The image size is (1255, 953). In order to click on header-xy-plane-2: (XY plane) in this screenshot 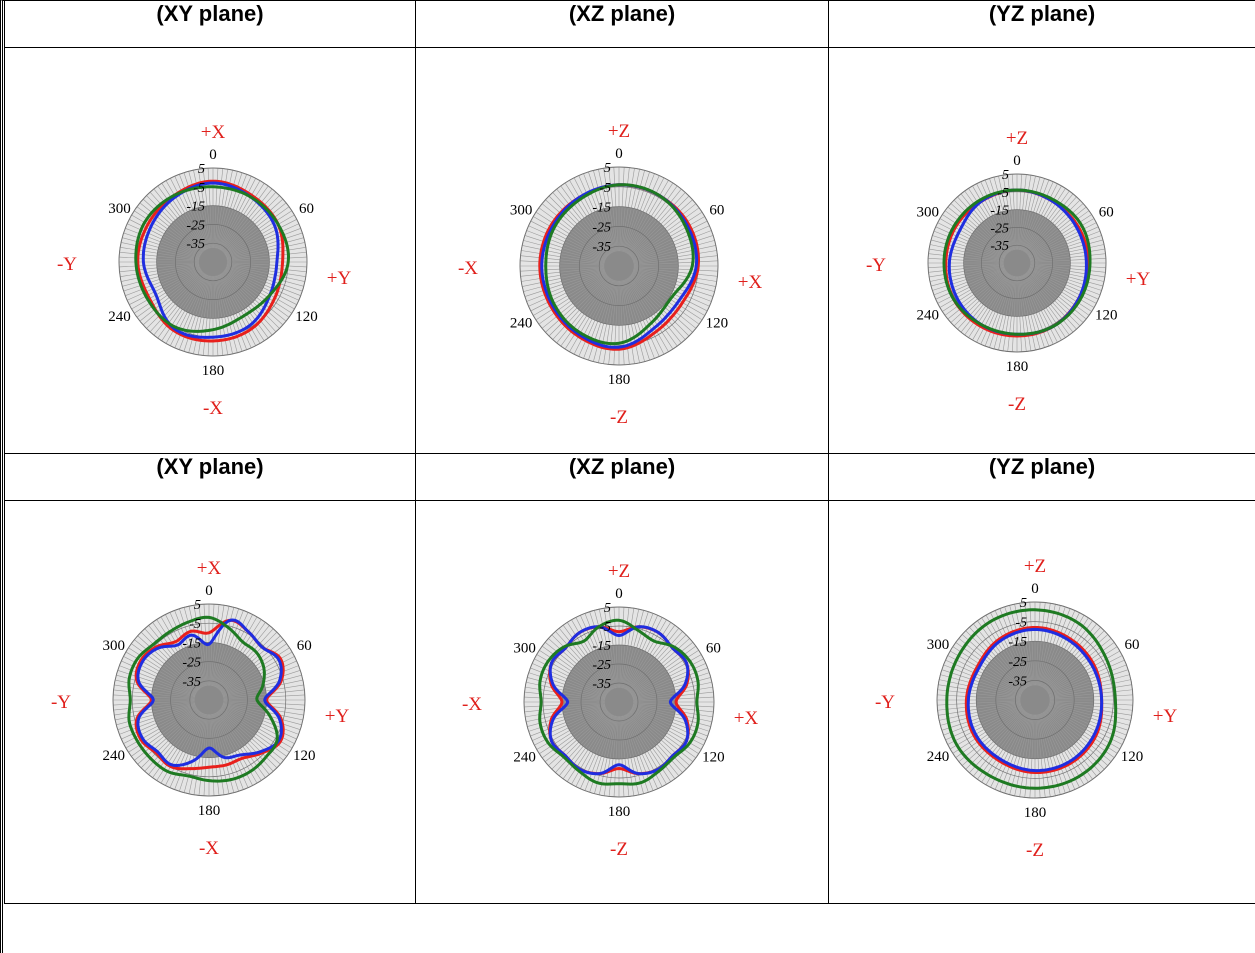, I will do `click(210, 477)`.